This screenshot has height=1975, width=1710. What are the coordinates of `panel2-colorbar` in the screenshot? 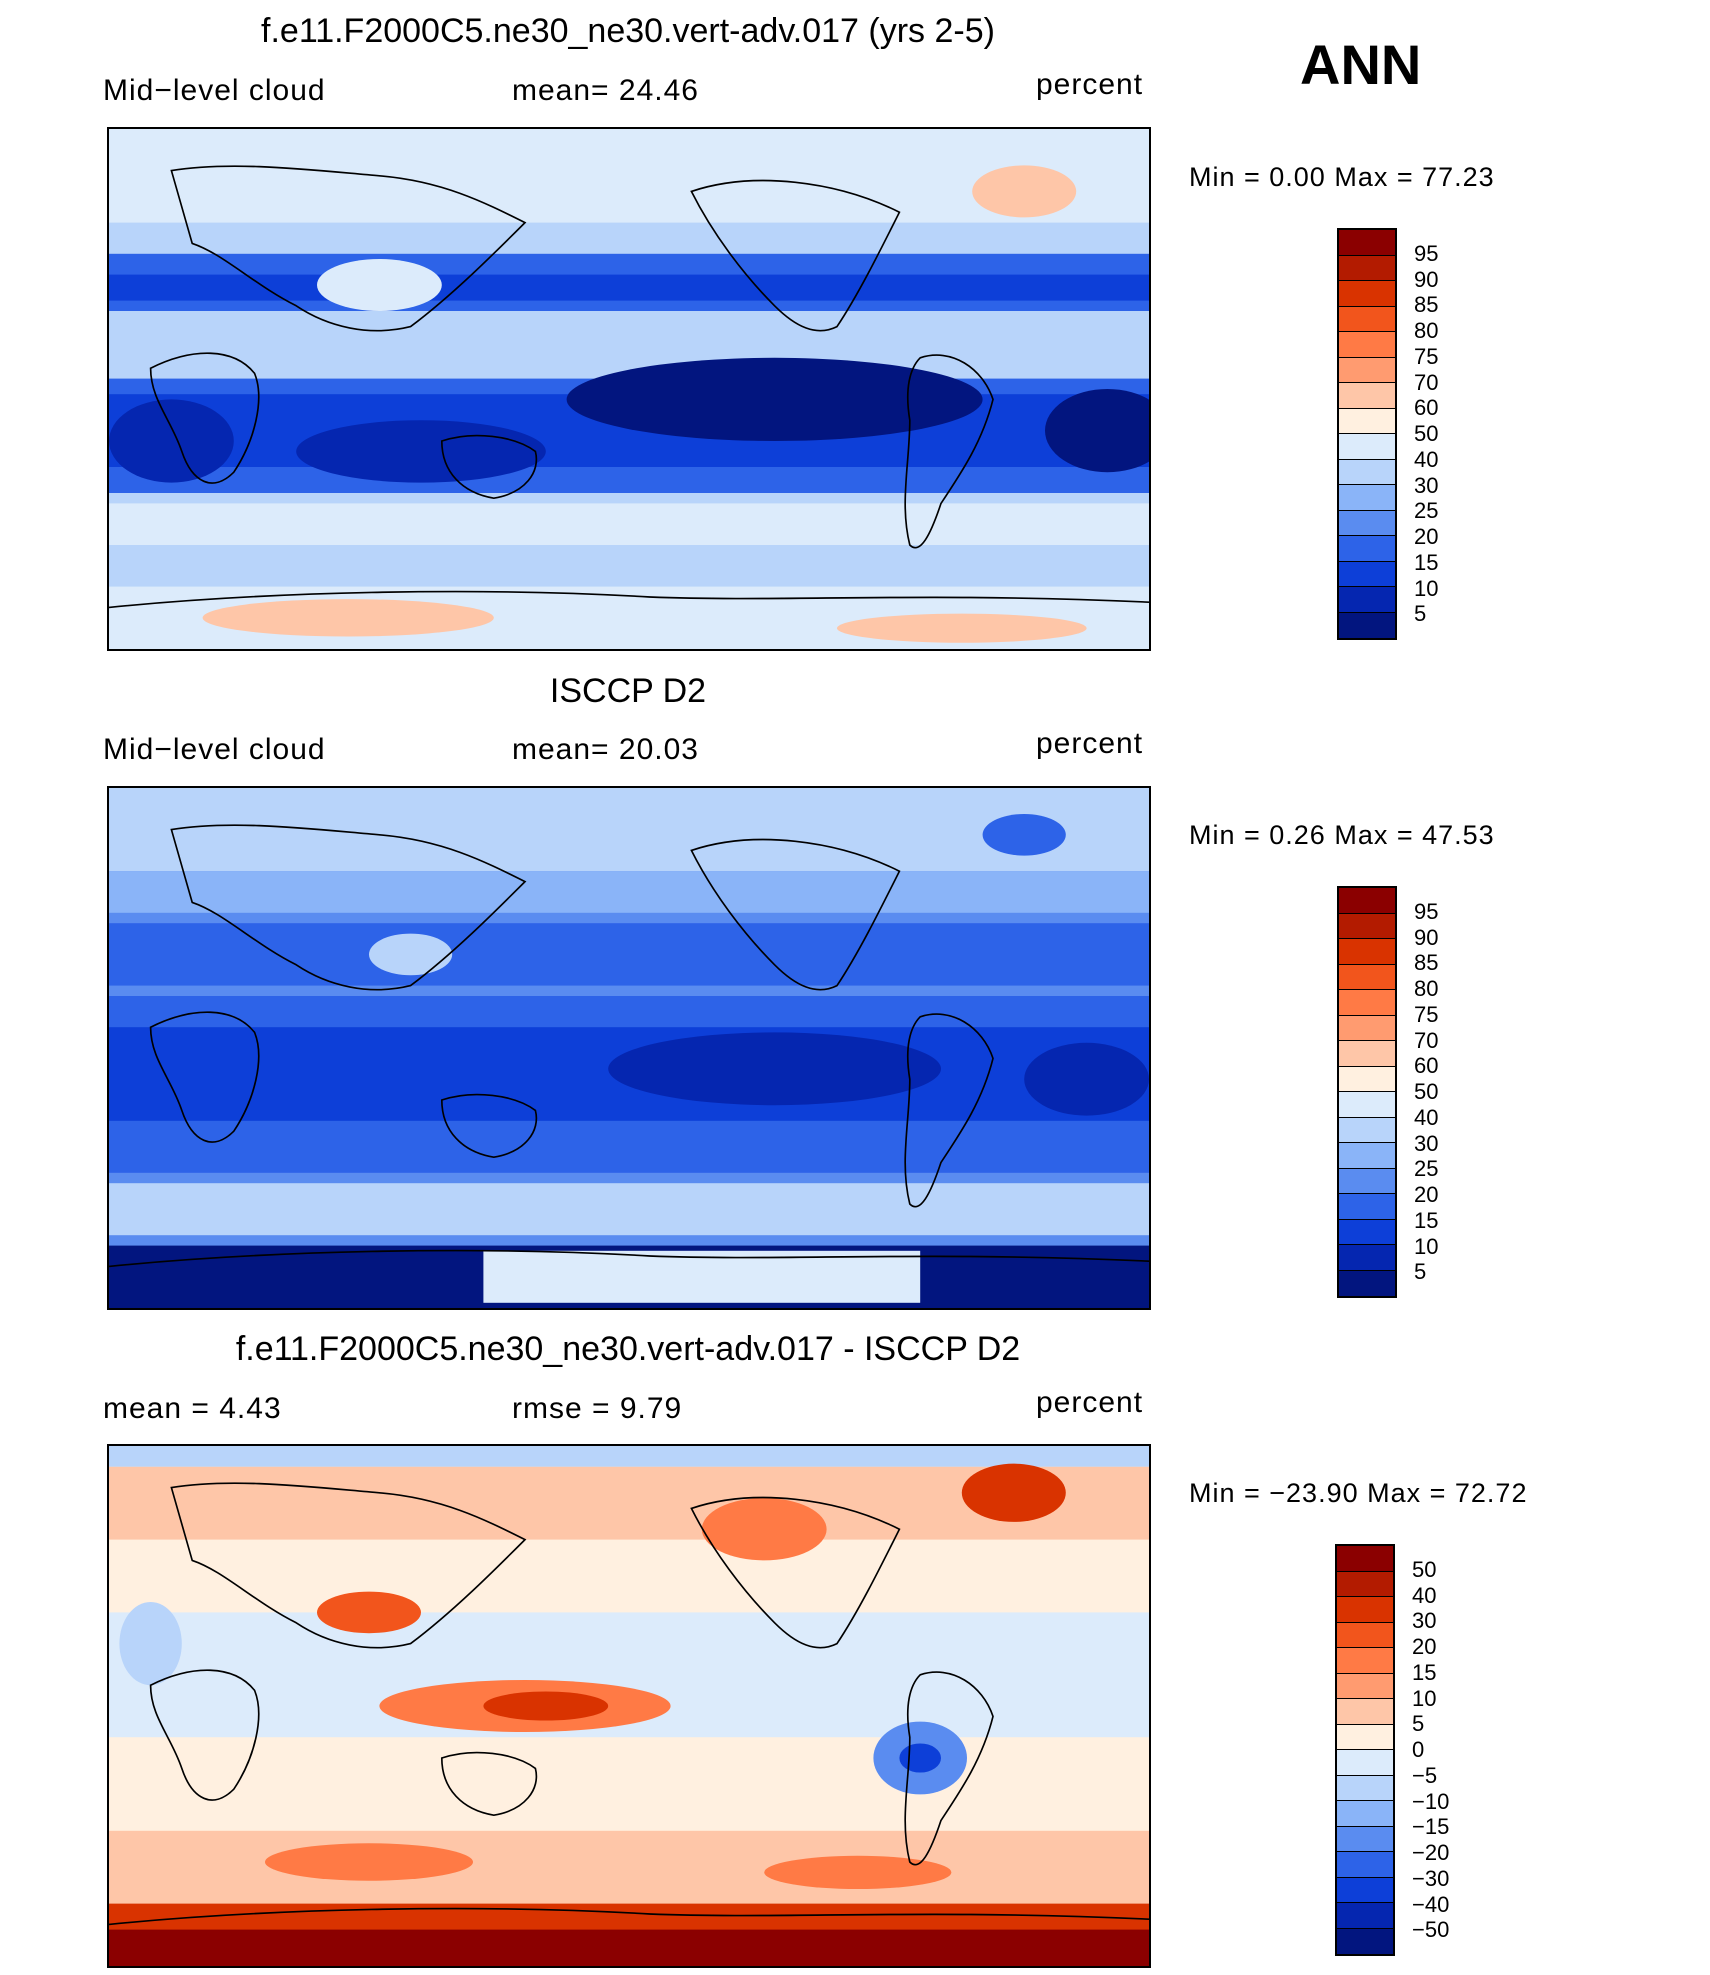 It's located at (1367, 1092).